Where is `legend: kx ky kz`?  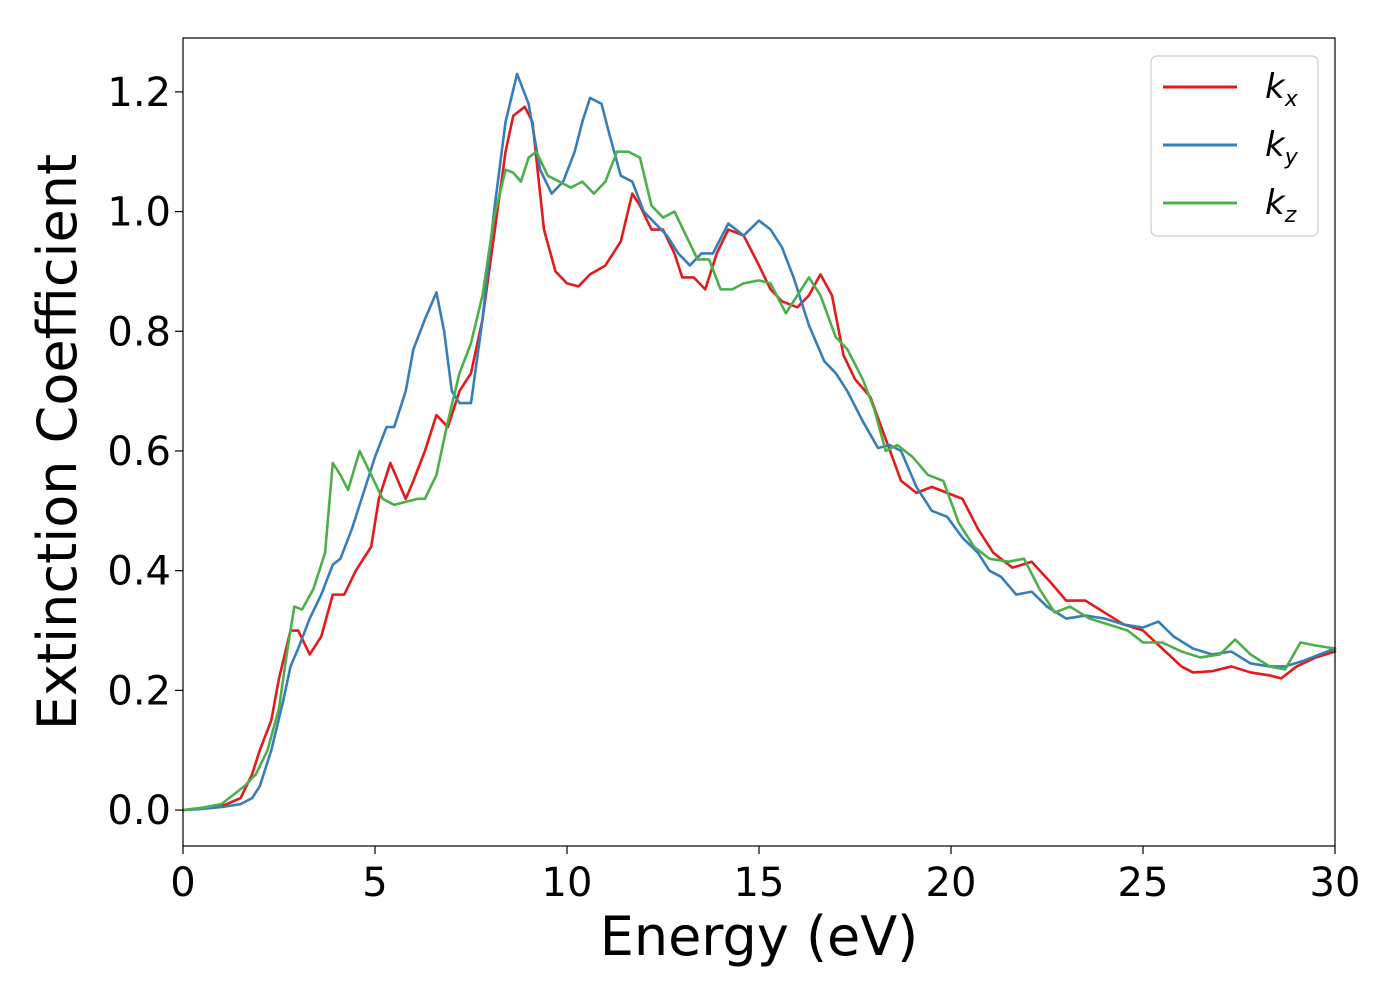
legend: kx ky kz is located at coordinates (1234, 146).